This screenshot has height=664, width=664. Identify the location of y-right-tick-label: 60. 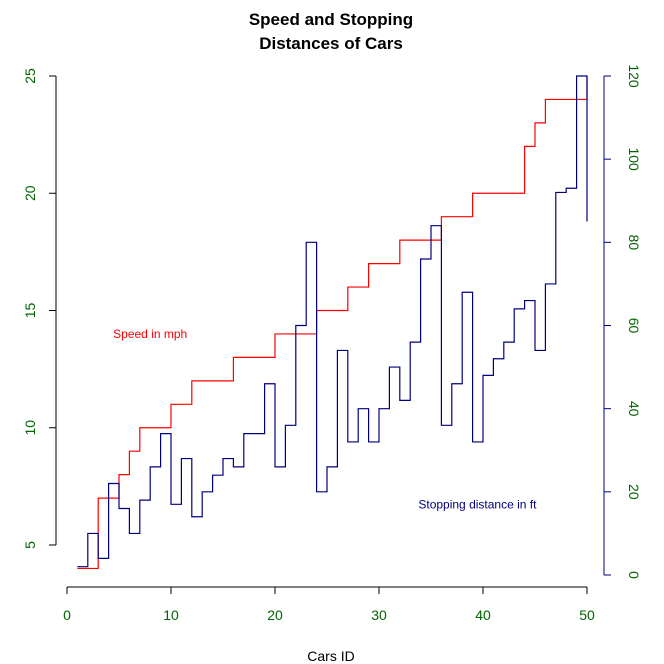
(634, 326).